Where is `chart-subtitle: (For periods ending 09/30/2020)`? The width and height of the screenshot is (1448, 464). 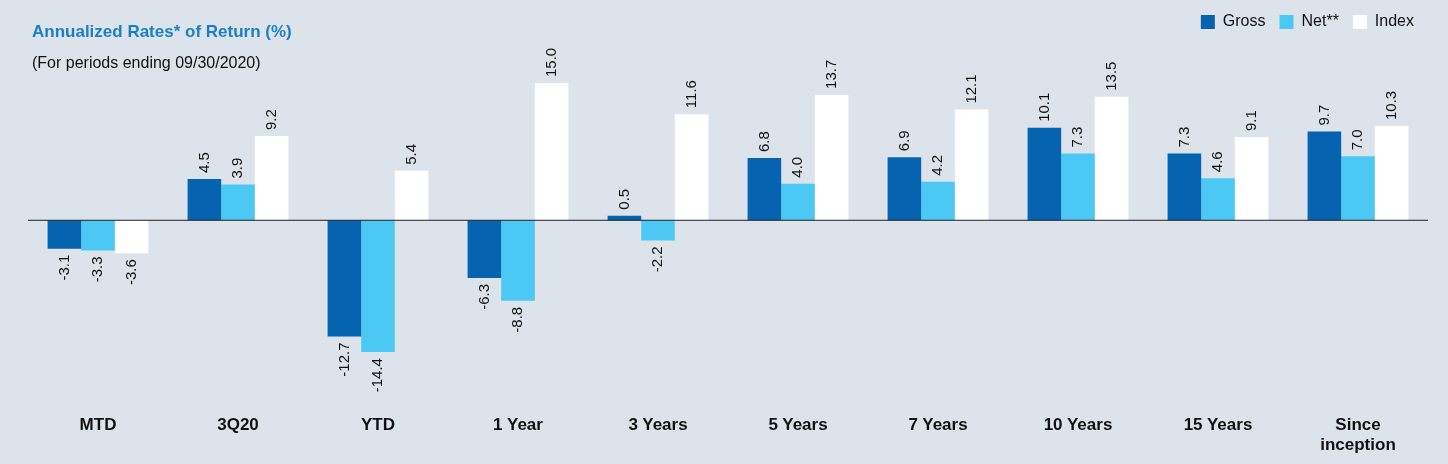
chart-subtitle: (For periods ending 09/30/2020) is located at coordinates (146, 63).